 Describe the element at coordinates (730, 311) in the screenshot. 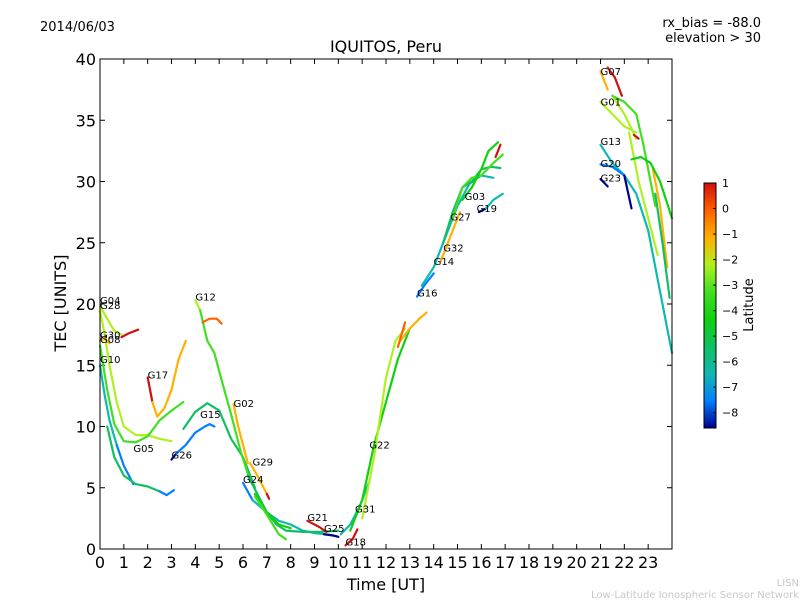

I see `colorbar-tick-label: −4` at that location.